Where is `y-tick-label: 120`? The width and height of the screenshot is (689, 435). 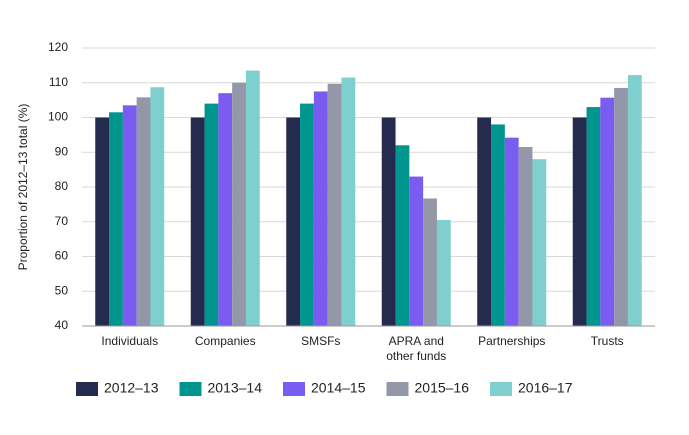
y-tick-label: 120 is located at coordinates (58, 47).